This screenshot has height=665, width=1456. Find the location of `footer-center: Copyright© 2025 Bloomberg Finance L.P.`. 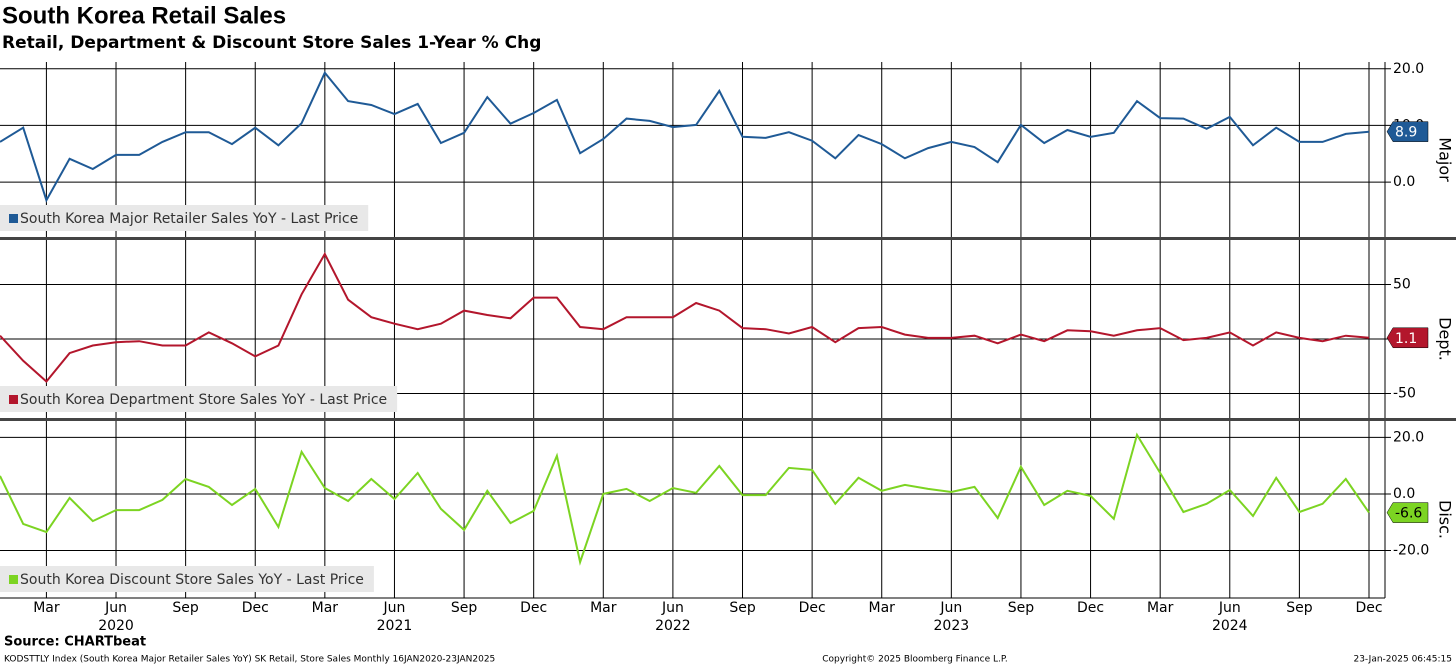

footer-center: Copyright© 2025 Bloomberg Finance L.P. is located at coordinates (914, 660).